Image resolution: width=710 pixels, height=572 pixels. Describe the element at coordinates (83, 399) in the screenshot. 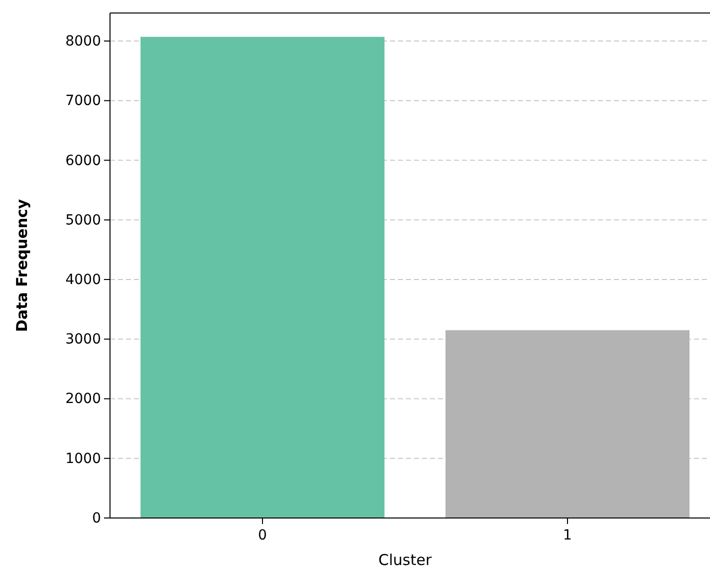

I see `y-tick-label: 2000` at that location.